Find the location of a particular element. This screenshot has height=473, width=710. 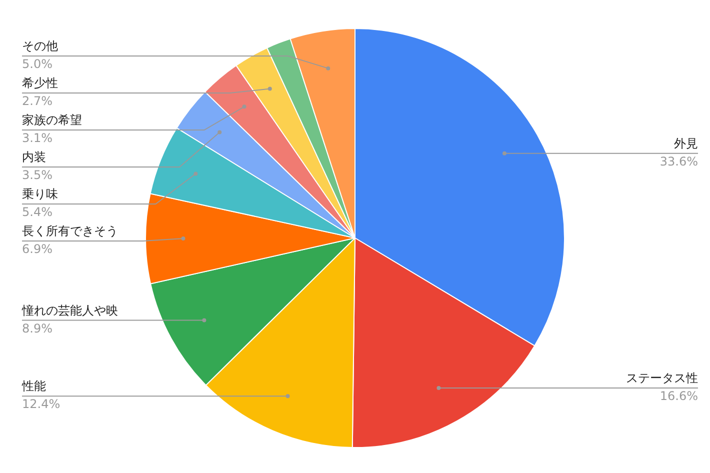

data-label: 2.7% is located at coordinates (37, 101).